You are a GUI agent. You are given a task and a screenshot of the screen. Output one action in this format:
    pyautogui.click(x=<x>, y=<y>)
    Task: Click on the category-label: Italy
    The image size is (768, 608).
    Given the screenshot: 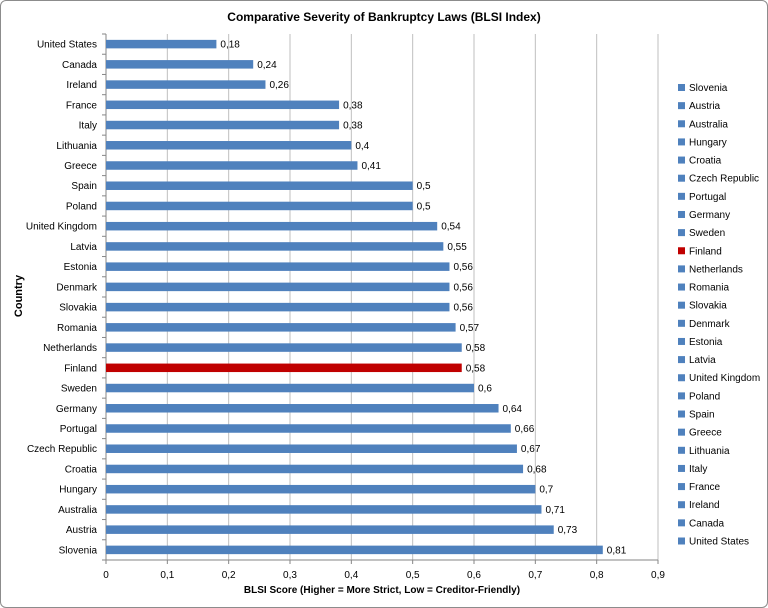 What is the action you would take?
    pyautogui.click(x=88, y=126)
    